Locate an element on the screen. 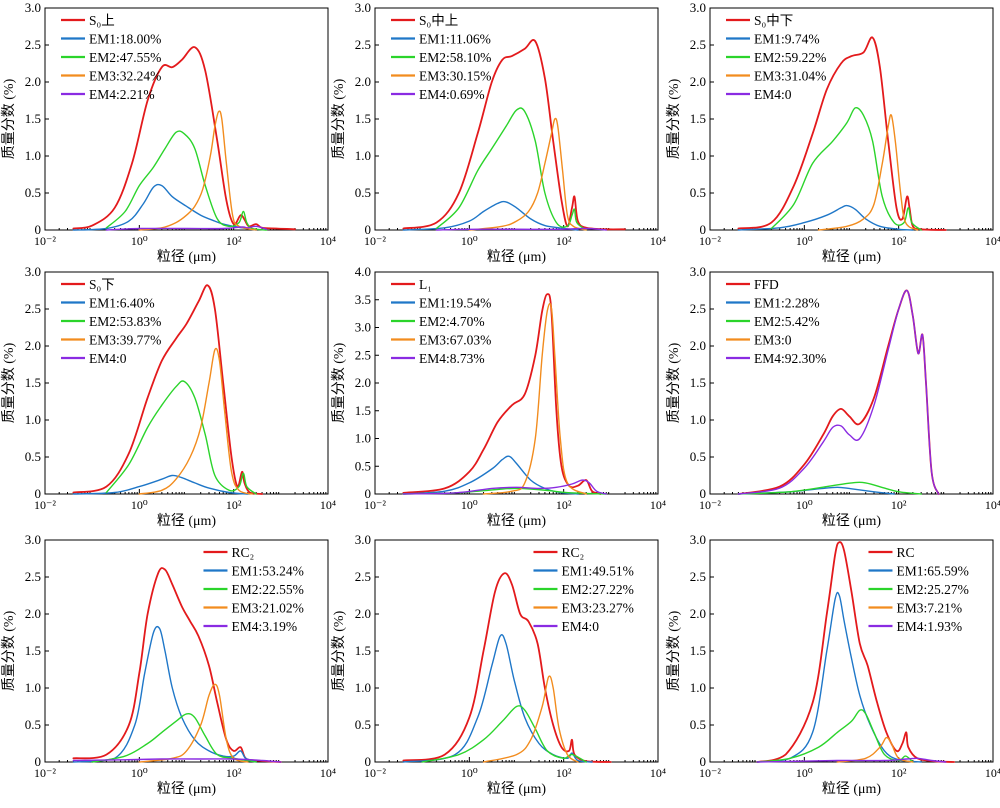 The height and width of the screenshot is (808, 1000). legend-label: EM2:27.22% is located at coordinates (597, 589).